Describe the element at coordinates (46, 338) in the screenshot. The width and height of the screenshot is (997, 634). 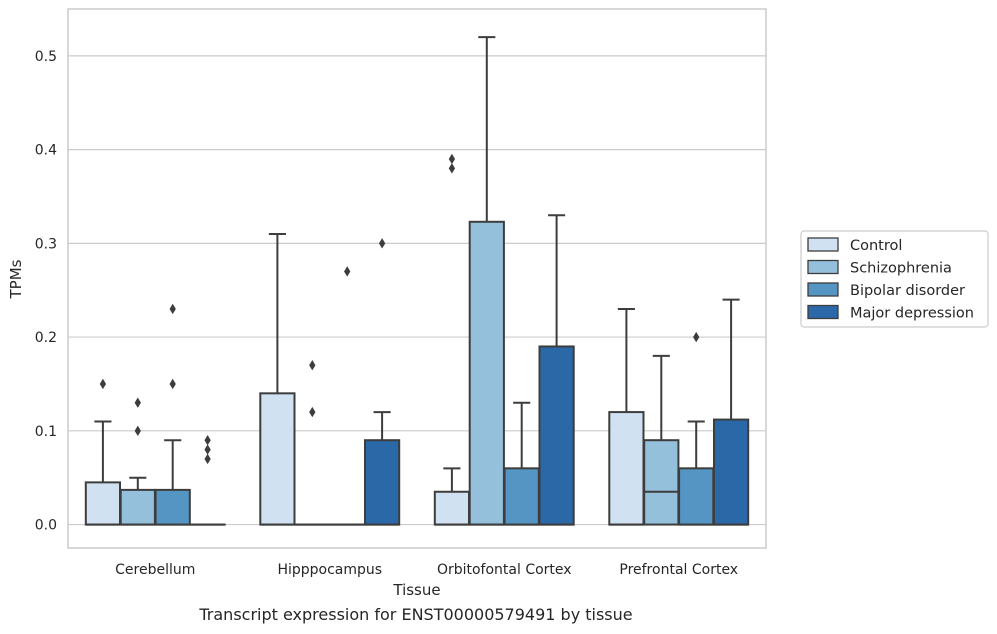
I see `y-tick-label: 0.2` at that location.